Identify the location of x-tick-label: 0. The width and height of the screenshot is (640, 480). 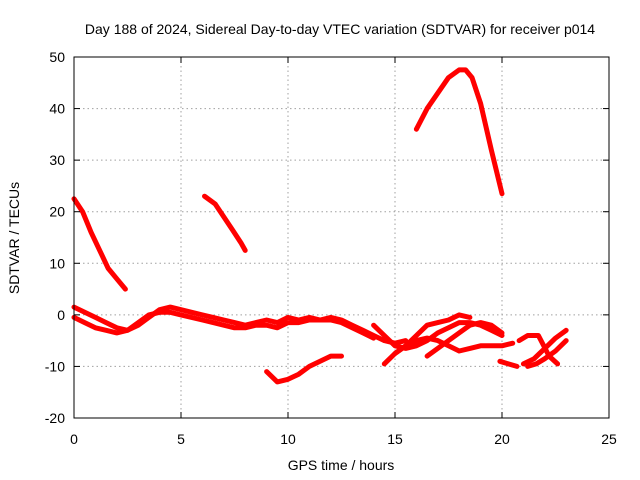
(74, 439).